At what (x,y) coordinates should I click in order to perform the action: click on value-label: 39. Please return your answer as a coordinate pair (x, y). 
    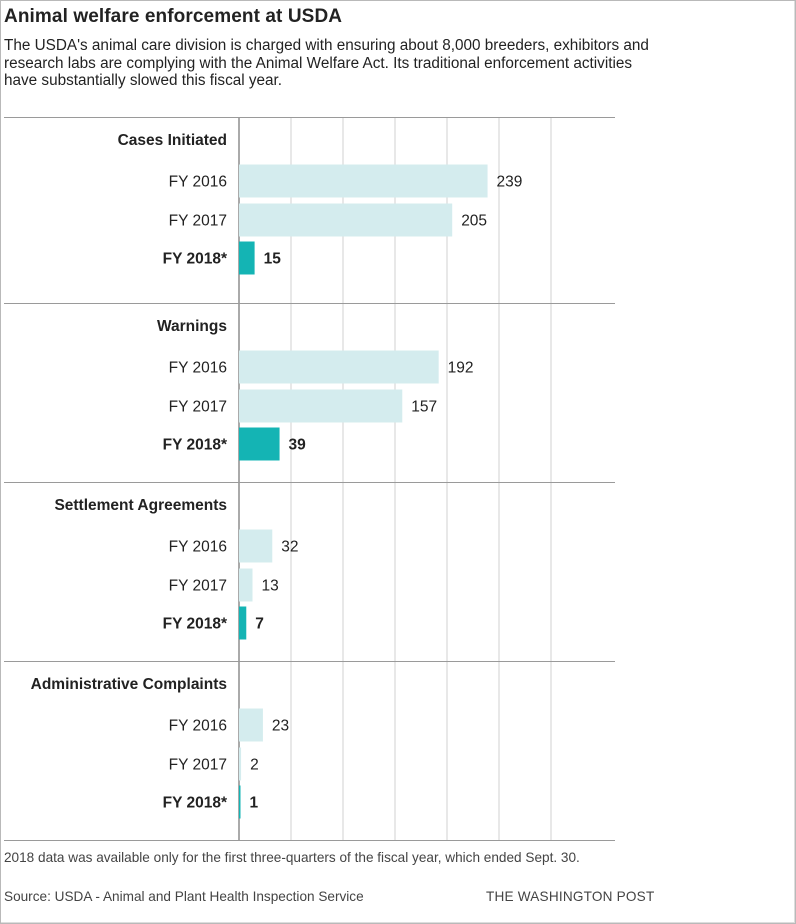
    Looking at the image, I should click on (298, 445).